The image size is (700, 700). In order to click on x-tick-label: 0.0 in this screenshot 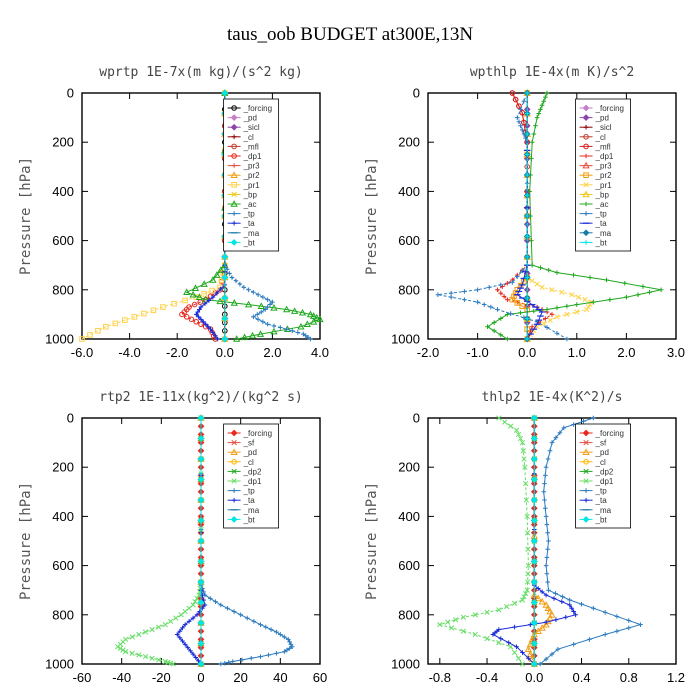, I will do `click(225, 352)`.